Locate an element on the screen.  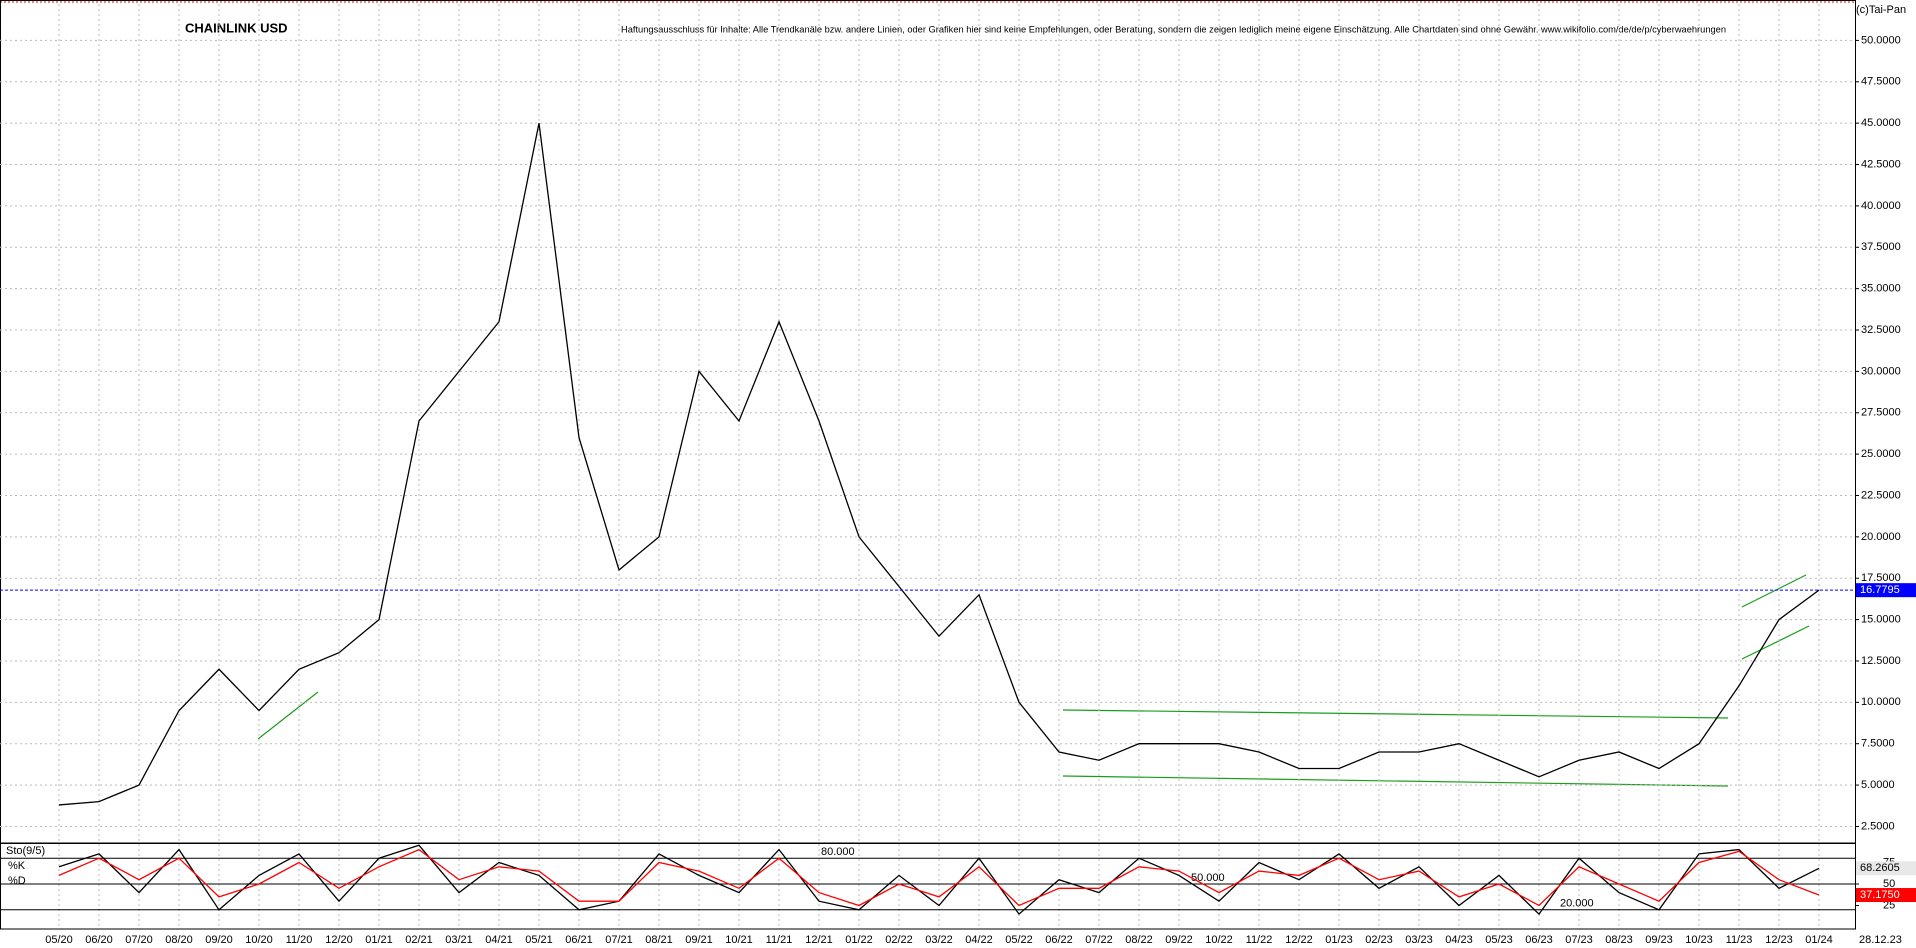
x-tick-label: 11/20 is located at coordinates (299, 940).